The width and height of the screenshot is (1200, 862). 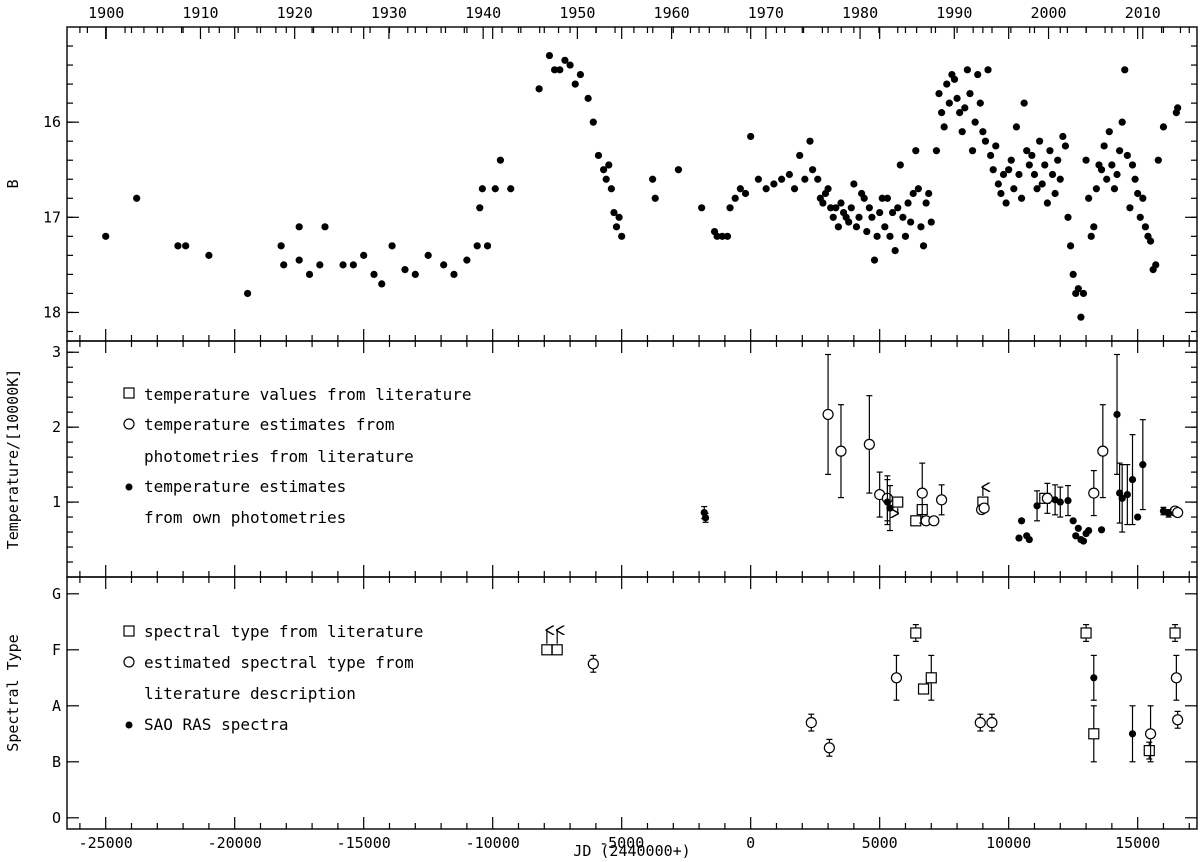 I want to click on legend-label: spectral type from literature, so click(x=283, y=631).